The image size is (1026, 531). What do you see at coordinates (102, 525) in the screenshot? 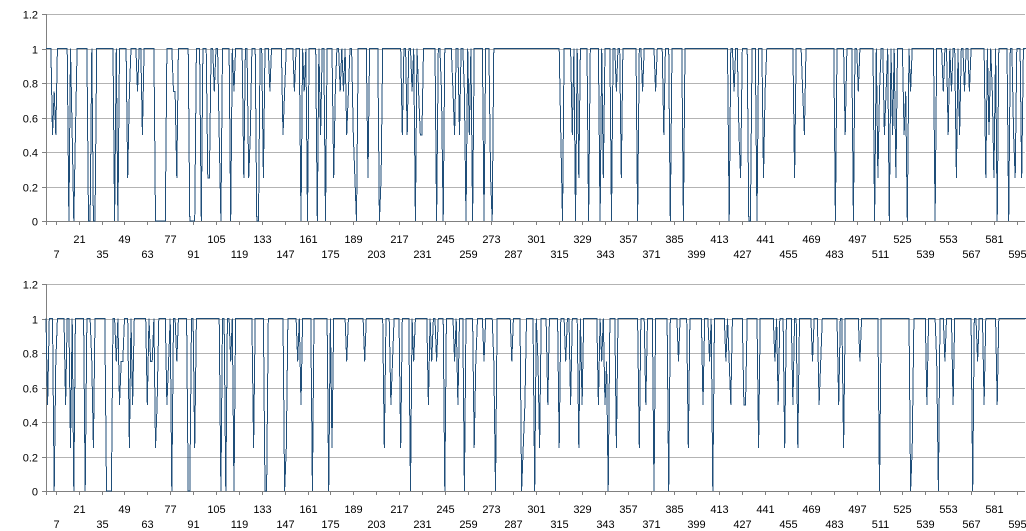
I see `x-tick-label: 35` at bounding box center [102, 525].